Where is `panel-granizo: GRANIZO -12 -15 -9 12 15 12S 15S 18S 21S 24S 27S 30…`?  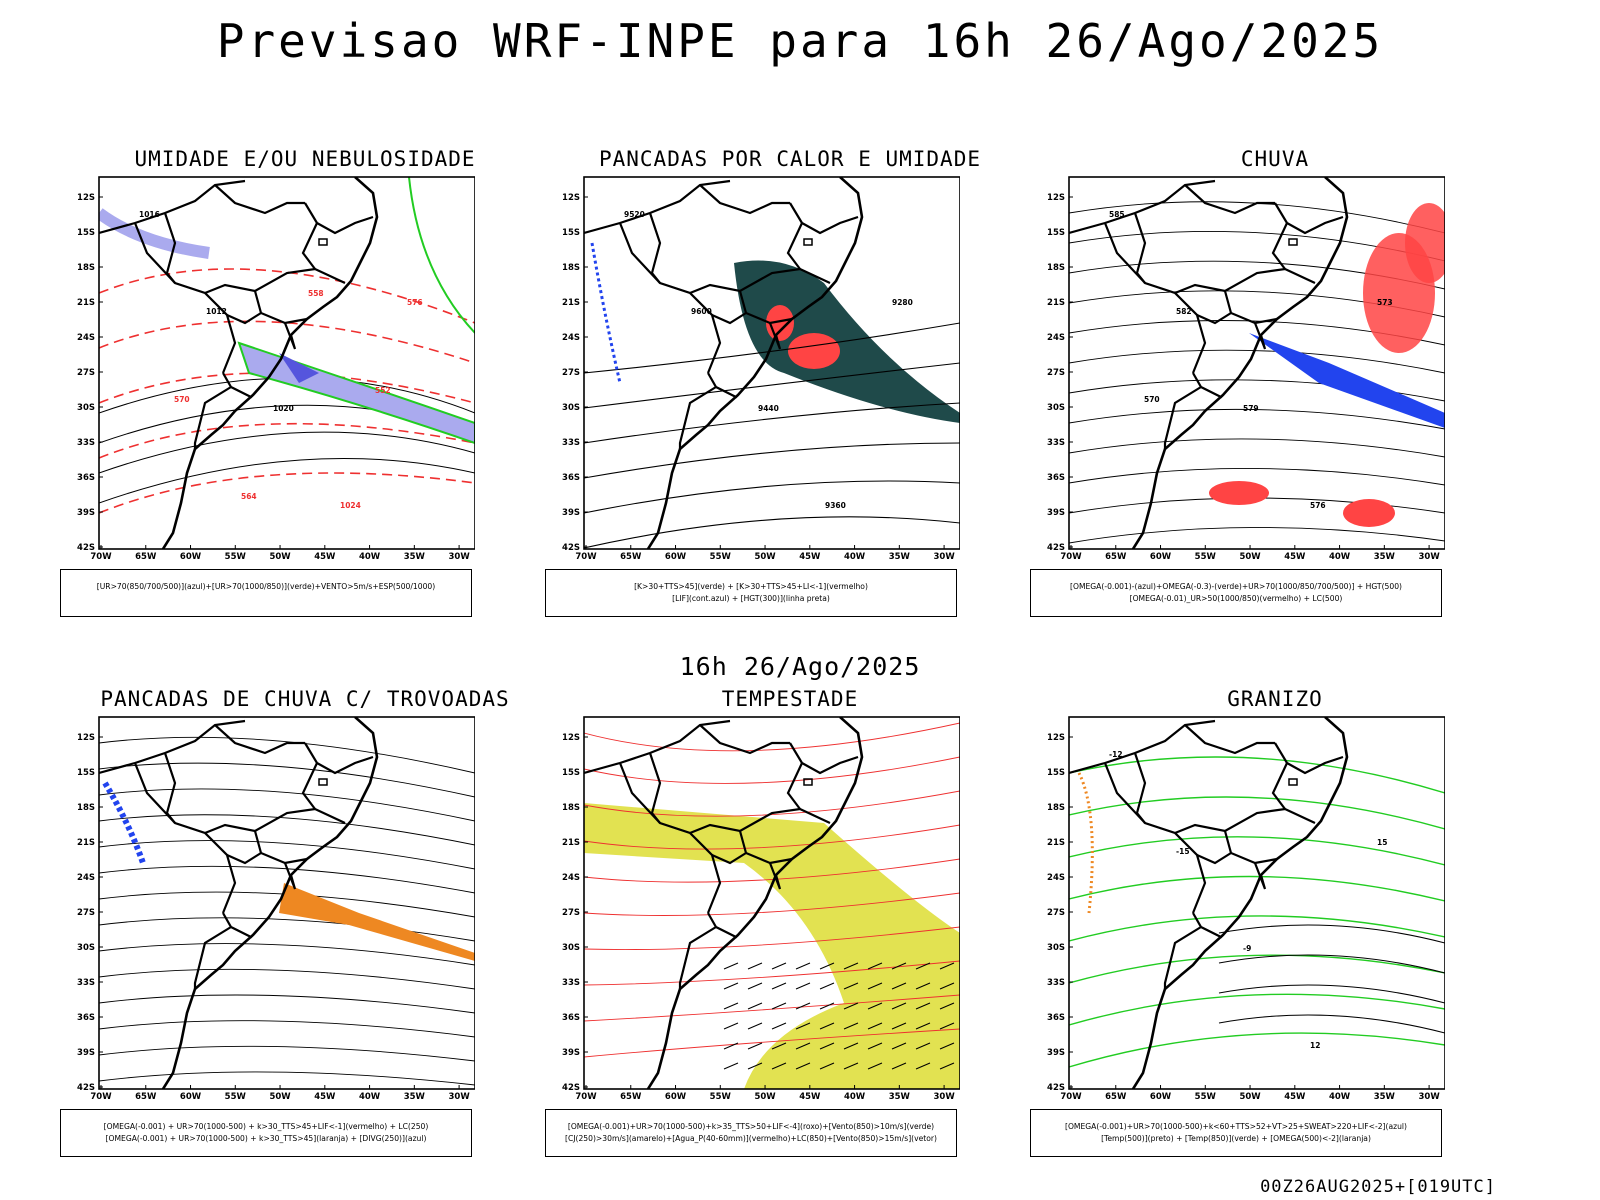
panel-granizo: GRANIZO -12 -15 -9 12 15 12S 15S 18S 21S 24S 27S 30… is located at coordinates (1275, 932).